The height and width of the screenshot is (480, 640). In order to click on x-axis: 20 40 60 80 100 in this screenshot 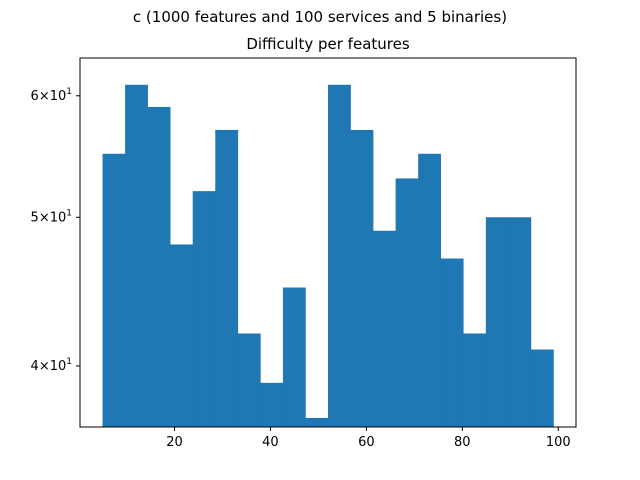, I will do `click(368, 438)`.